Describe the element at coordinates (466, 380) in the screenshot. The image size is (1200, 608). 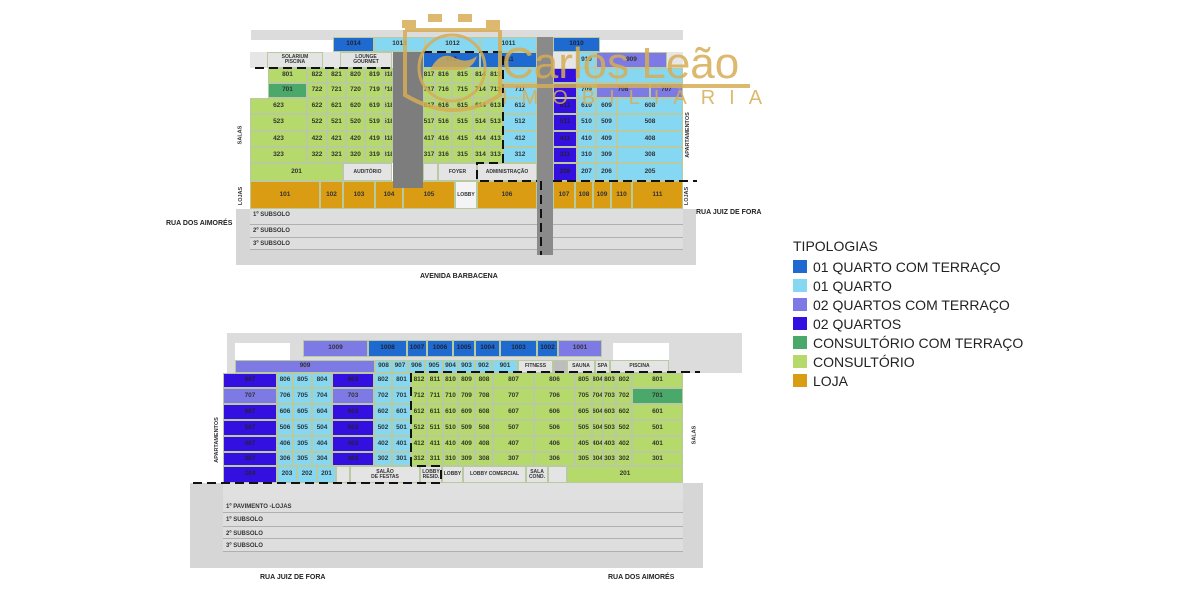
I see `unit-cell: 809` at that location.